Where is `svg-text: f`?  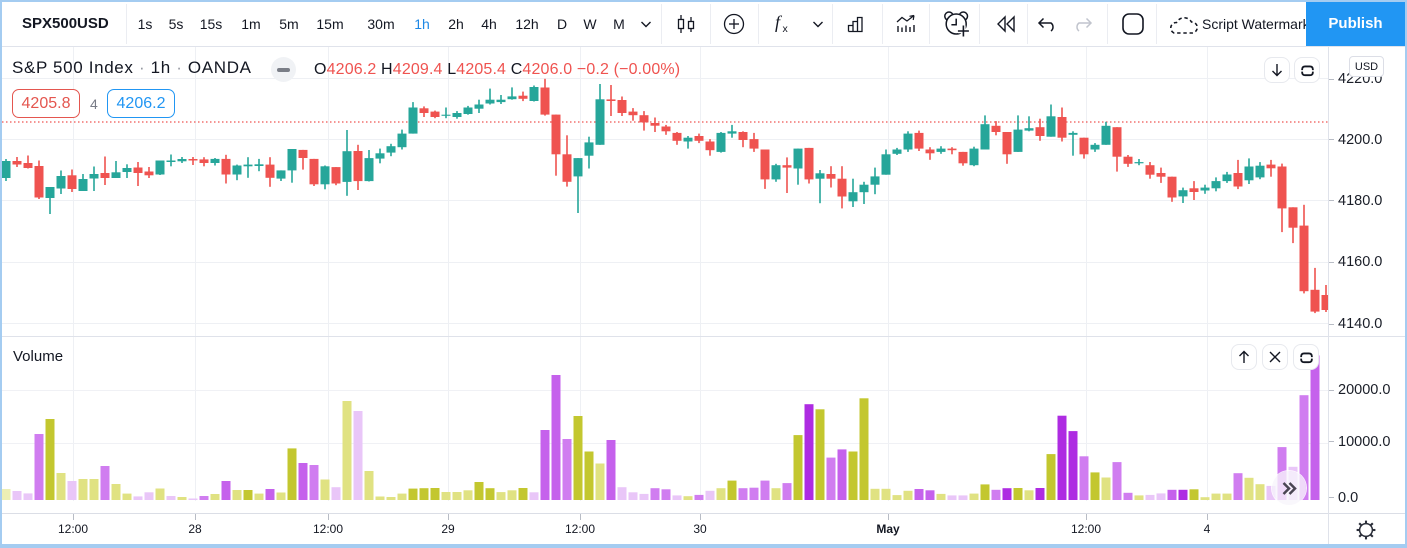 svg-text: f is located at coordinates (779, 22).